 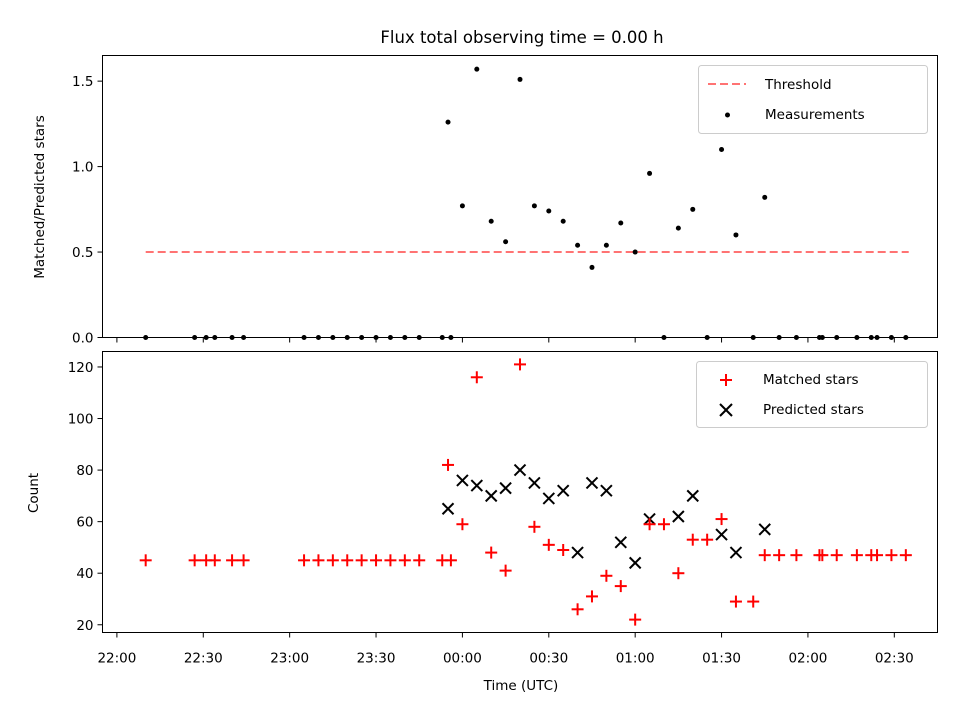 What do you see at coordinates (815, 115) in the screenshot?
I see `legend-measurements-label: Measurements` at bounding box center [815, 115].